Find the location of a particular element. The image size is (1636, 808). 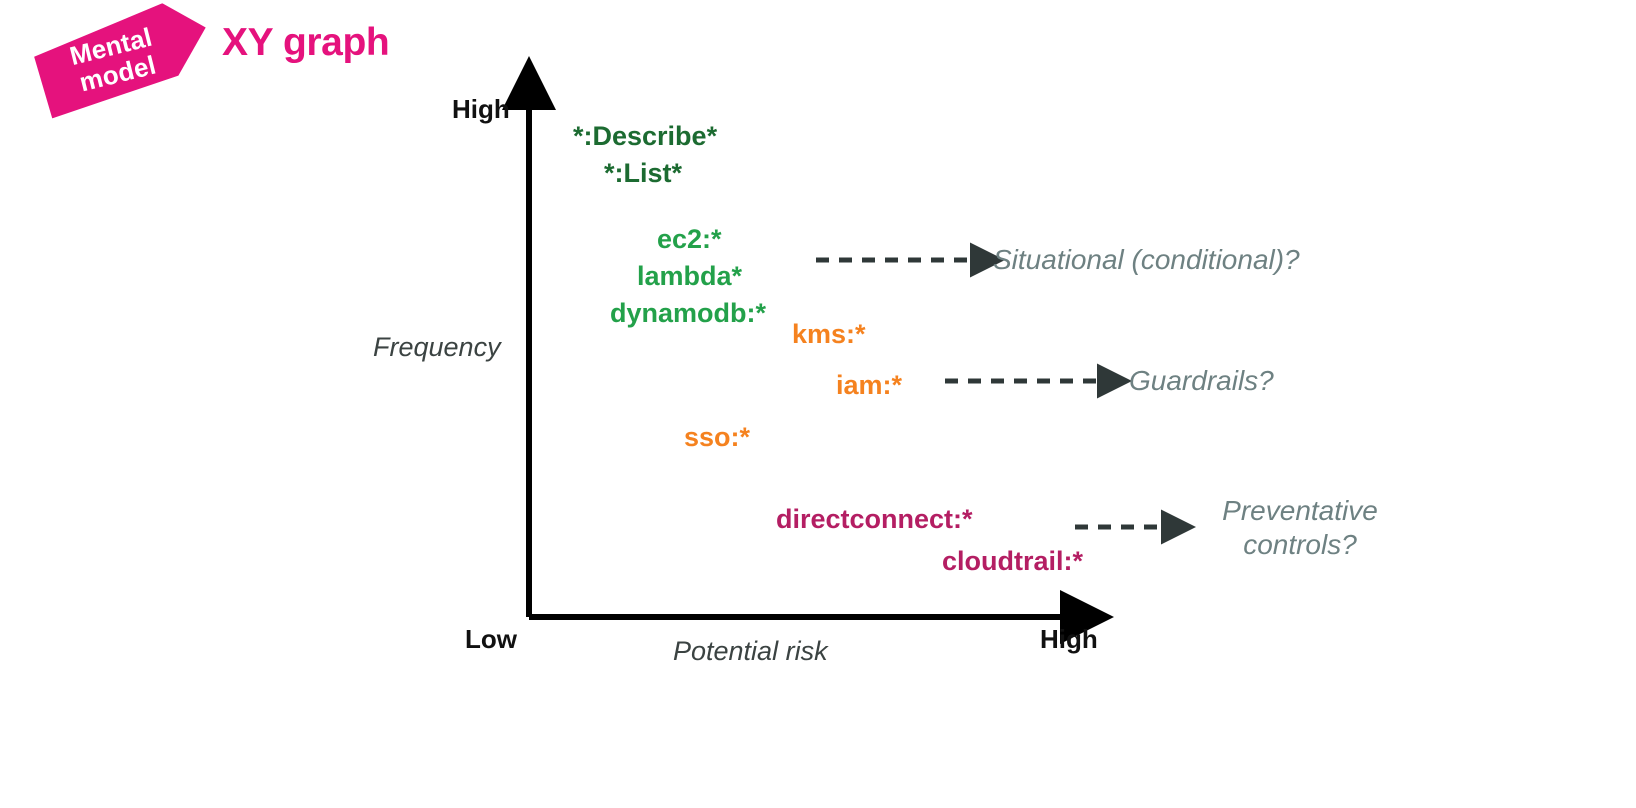

annotation-preventative-line-2: controls? is located at coordinates (1300, 544).